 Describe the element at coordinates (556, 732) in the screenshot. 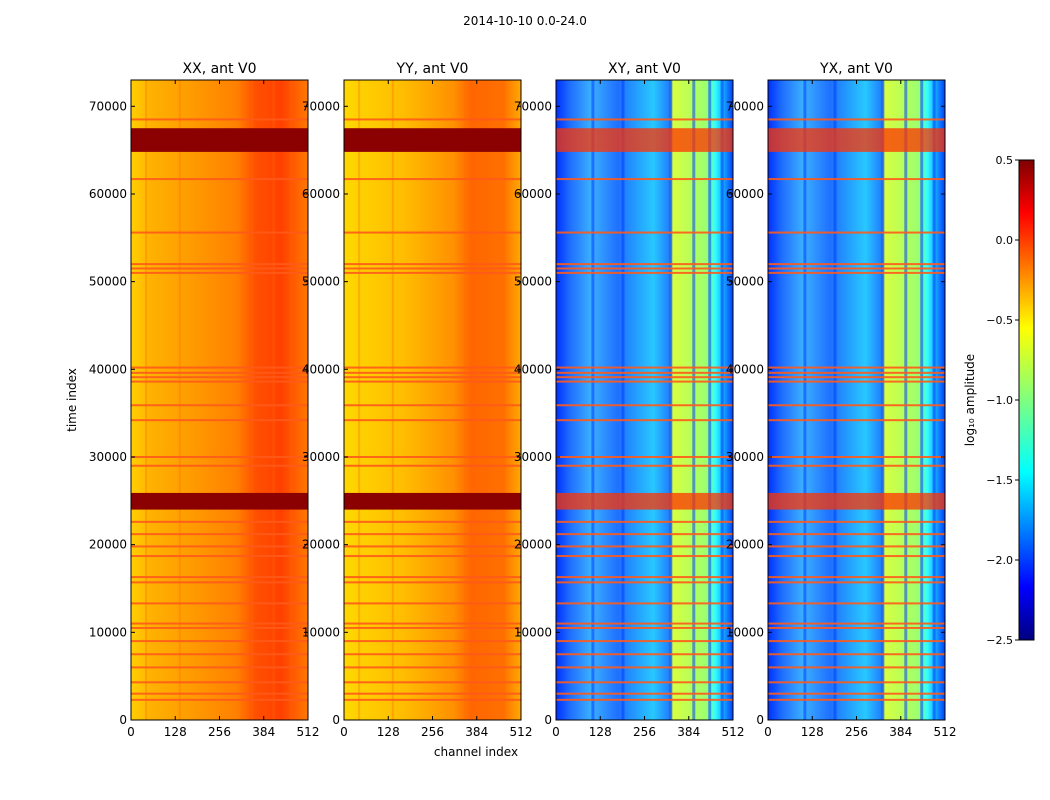

I see `x-tick-label: 0` at that location.